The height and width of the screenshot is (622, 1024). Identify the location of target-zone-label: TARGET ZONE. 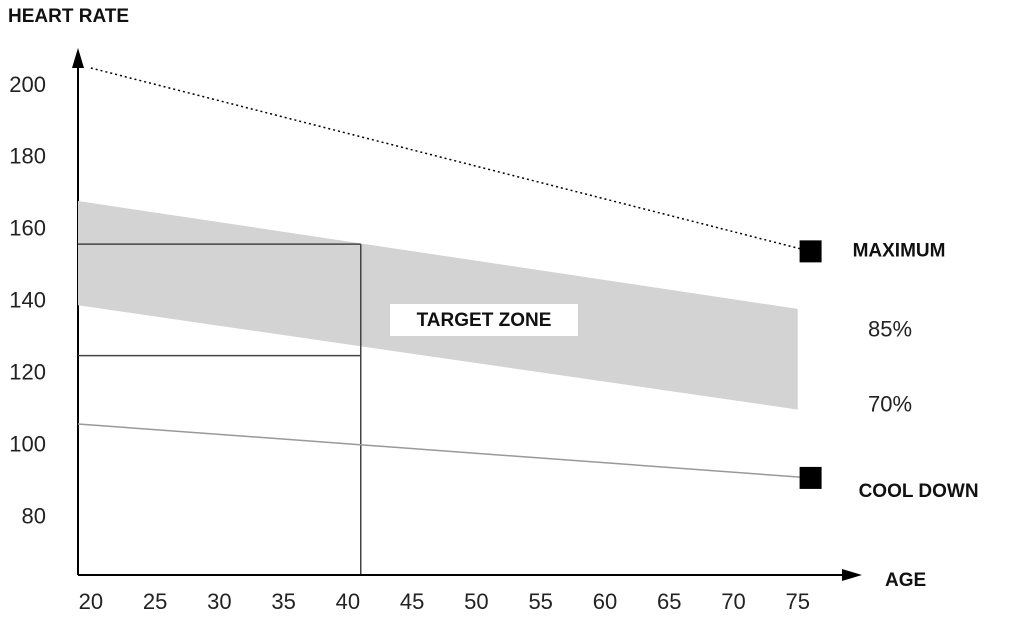
(484, 320).